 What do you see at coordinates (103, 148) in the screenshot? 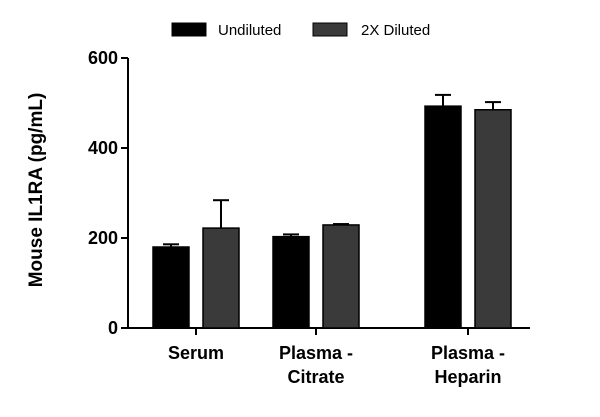
I see `y-tick-label: 400` at bounding box center [103, 148].